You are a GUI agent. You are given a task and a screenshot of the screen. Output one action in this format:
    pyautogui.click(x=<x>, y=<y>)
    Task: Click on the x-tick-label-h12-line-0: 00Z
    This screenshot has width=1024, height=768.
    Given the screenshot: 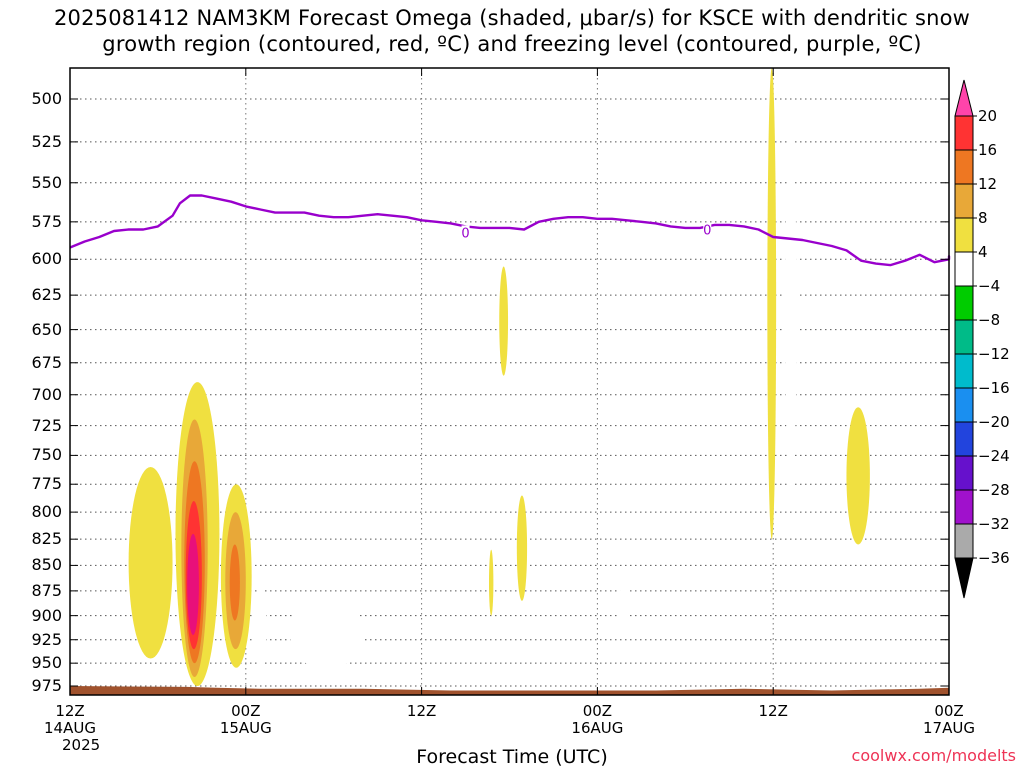 What is the action you would take?
    pyautogui.click(x=246, y=711)
    